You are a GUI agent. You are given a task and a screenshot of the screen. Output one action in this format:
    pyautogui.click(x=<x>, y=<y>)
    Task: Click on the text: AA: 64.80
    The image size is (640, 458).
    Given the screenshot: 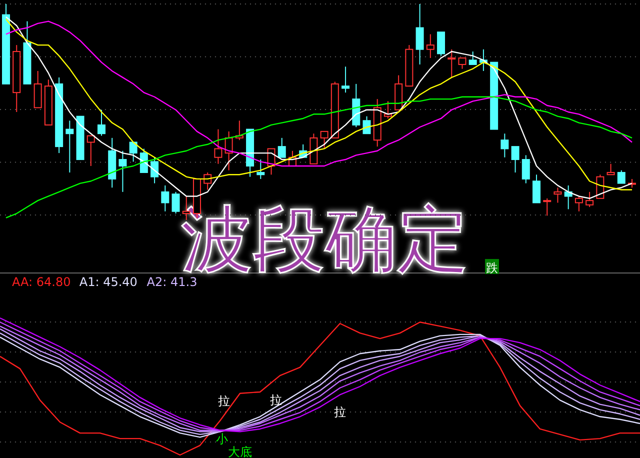 What is the action you would take?
    pyautogui.click(x=41, y=282)
    